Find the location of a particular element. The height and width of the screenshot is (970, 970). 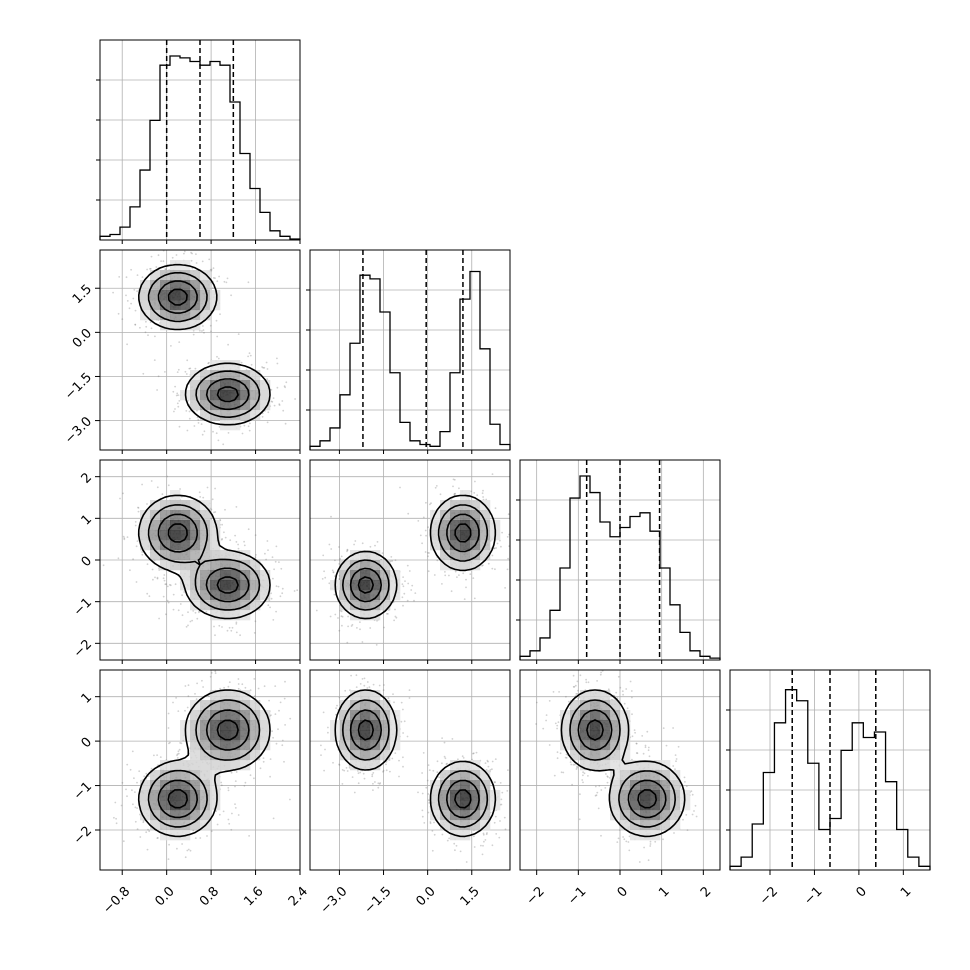

scatter-points is located at coordinates (412, 559).